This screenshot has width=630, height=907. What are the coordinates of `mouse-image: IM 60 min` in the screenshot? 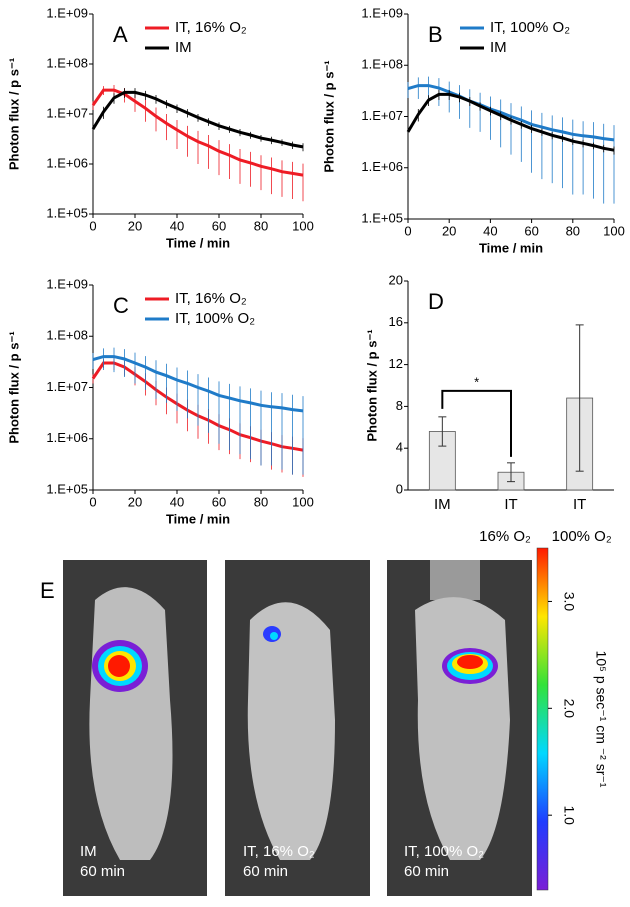 It's located at (135, 728).